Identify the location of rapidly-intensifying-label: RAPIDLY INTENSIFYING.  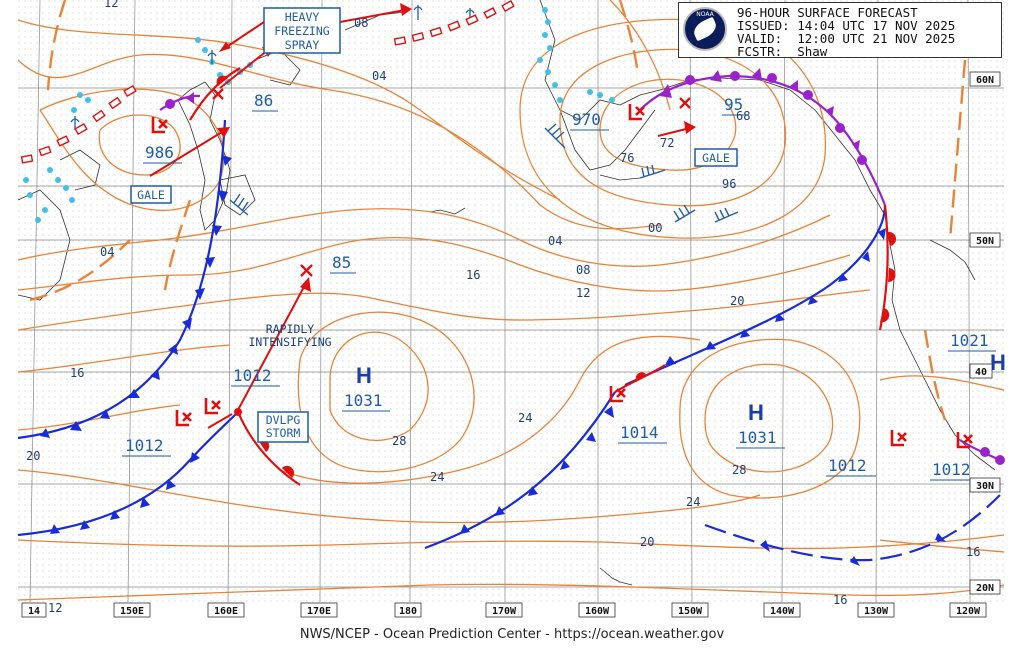
(289, 335).